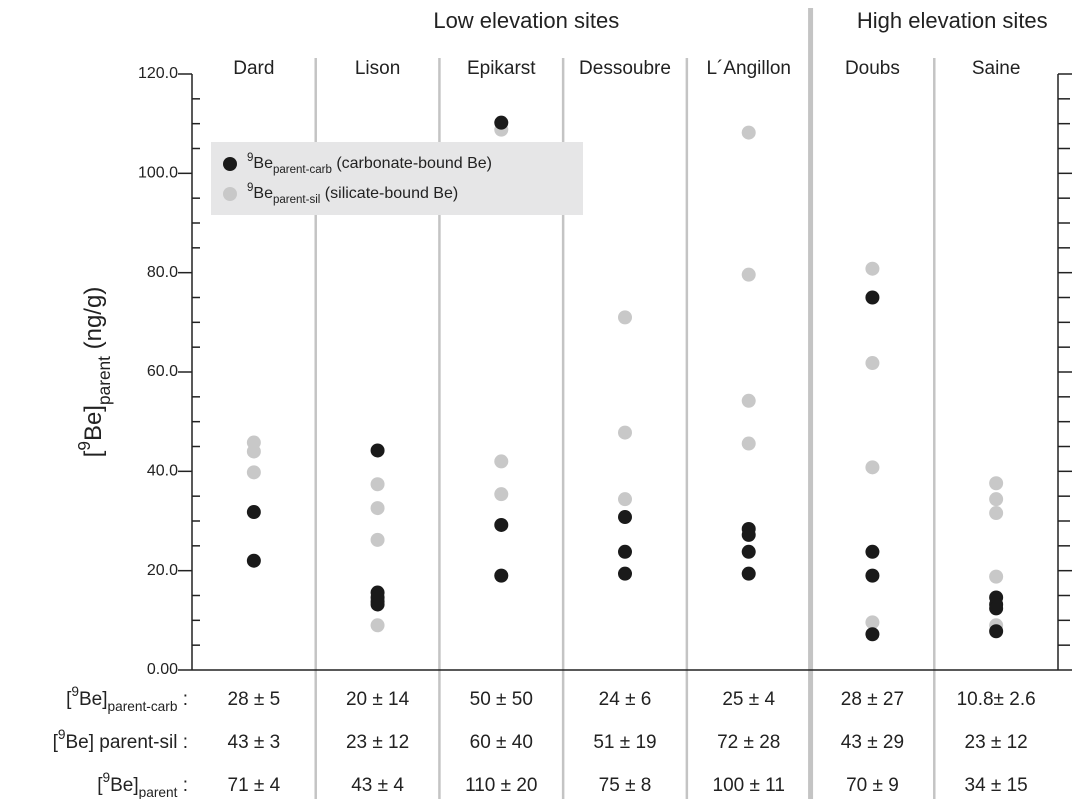 The image size is (1091, 799). Describe the element at coordinates (526, 20) in the screenshot. I see `group-label: Low elevation sites` at that location.